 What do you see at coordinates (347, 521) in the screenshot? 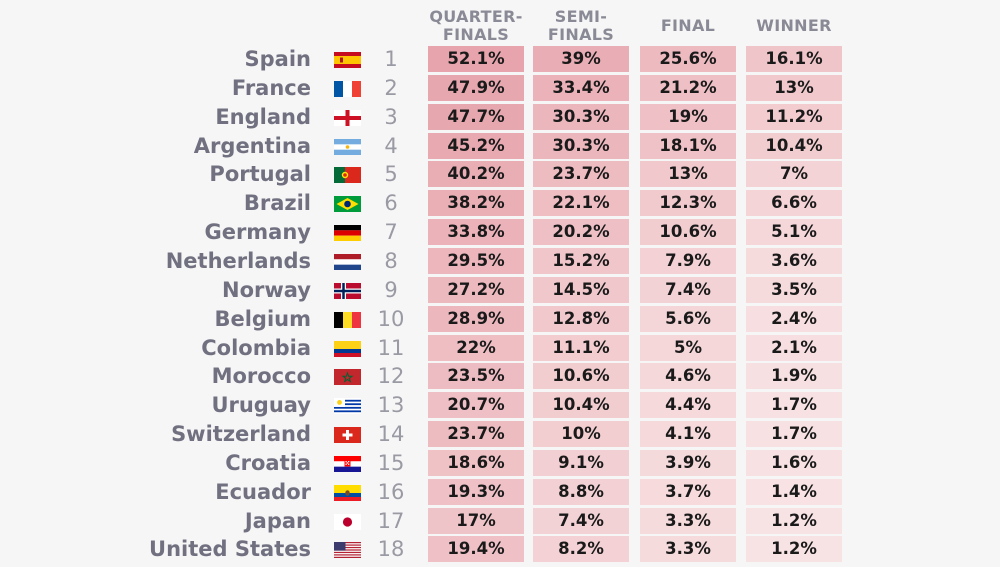
I see `japan-flag` at bounding box center [347, 521].